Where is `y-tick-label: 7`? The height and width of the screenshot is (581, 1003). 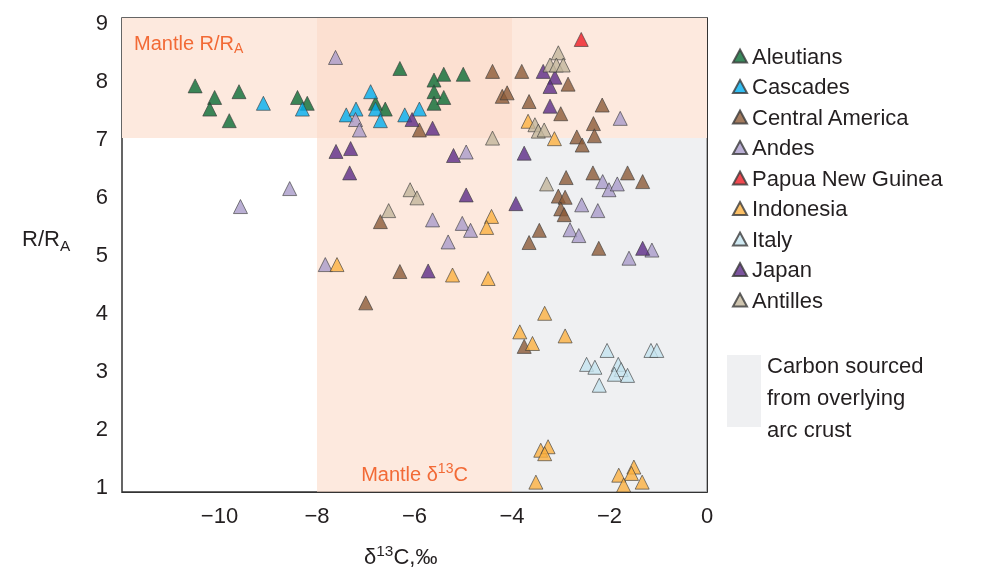 y-tick-label: 7 is located at coordinates (101, 138).